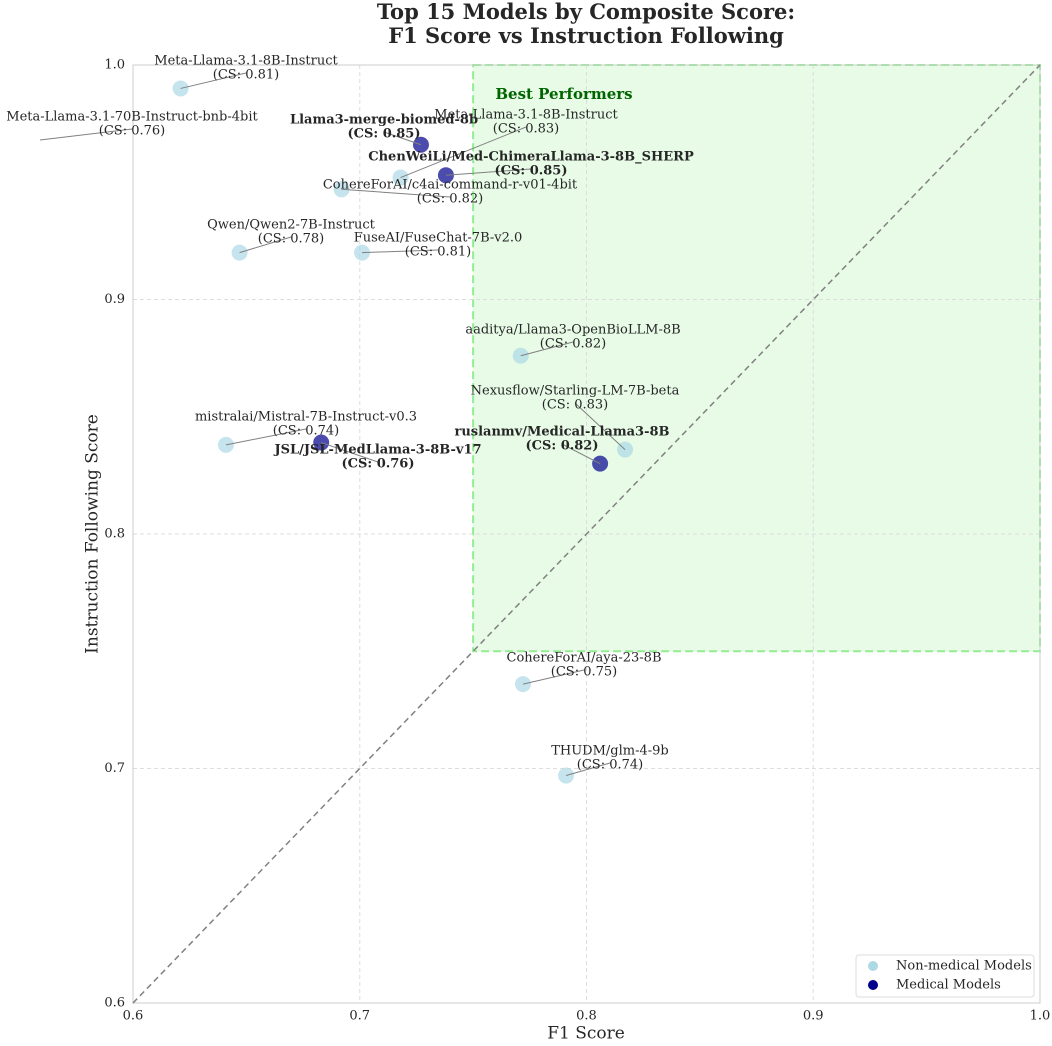  Describe the element at coordinates (291, 225) in the screenshot. I see `point-label: Qwen/Qwen2-7B-Instruct` at that location.